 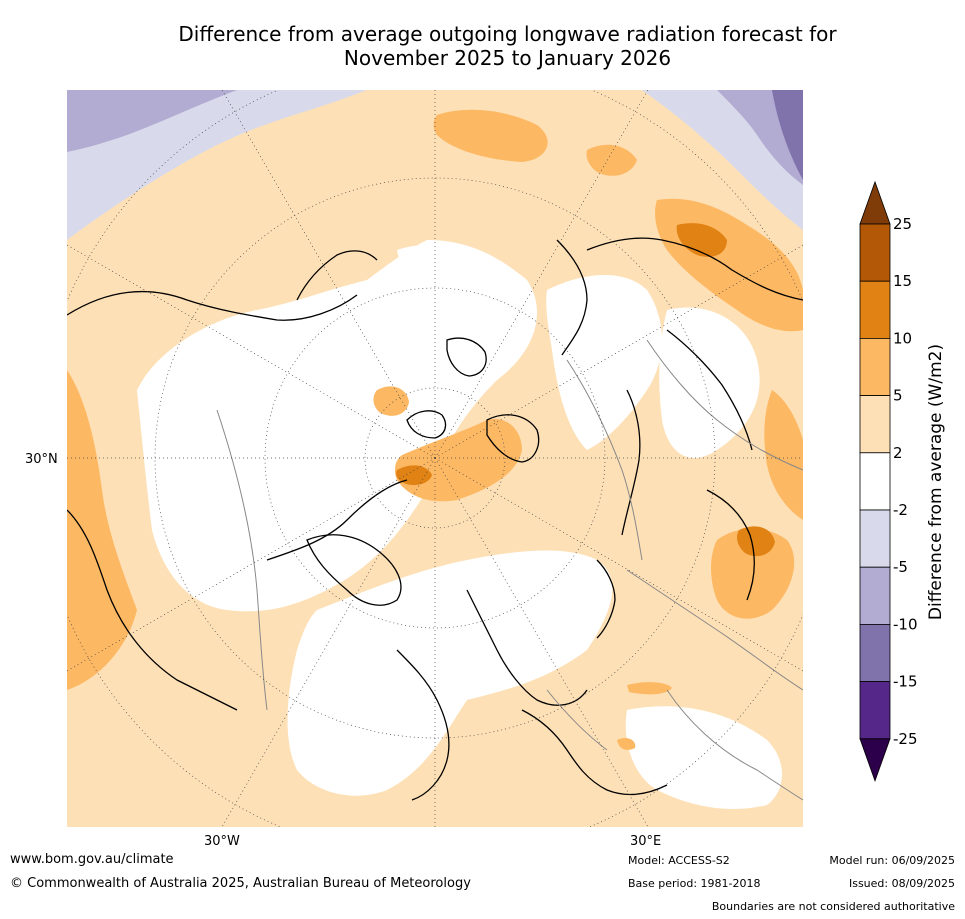 What do you see at coordinates (905, 682) in the screenshot?
I see `colorbar-tick-label: -15` at bounding box center [905, 682].